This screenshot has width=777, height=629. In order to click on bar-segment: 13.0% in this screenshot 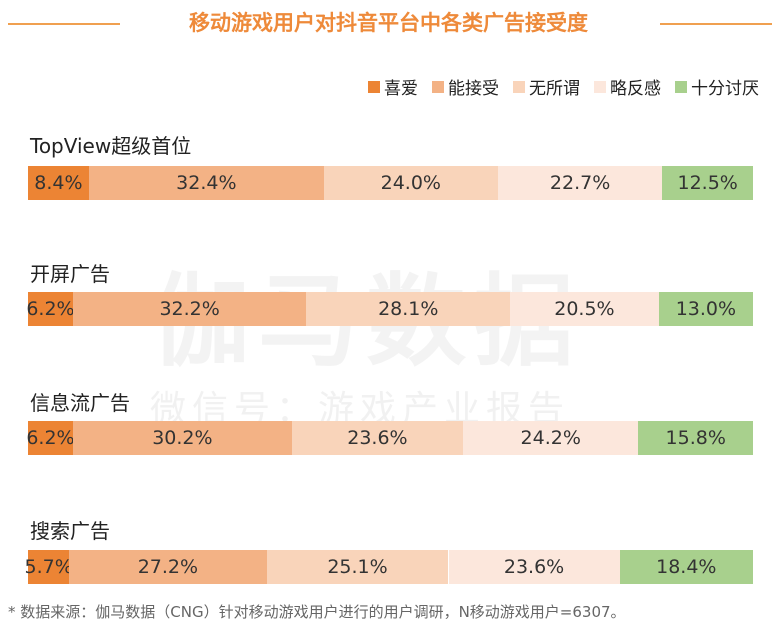, I will do `click(705, 309)`.